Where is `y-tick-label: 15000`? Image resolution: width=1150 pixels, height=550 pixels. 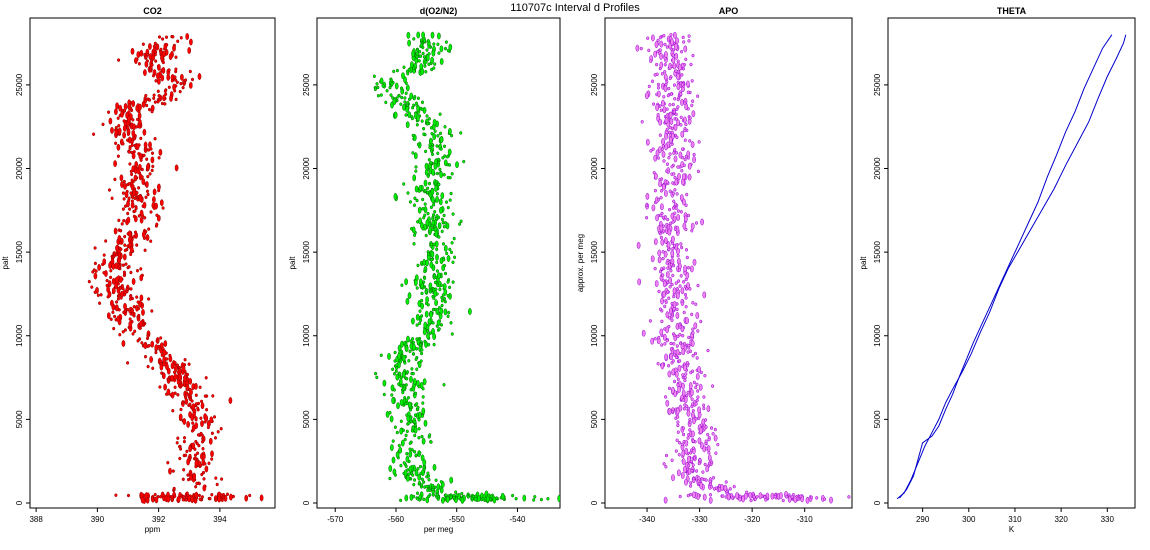
y-tick-label: 15000 is located at coordinates (19, 251).